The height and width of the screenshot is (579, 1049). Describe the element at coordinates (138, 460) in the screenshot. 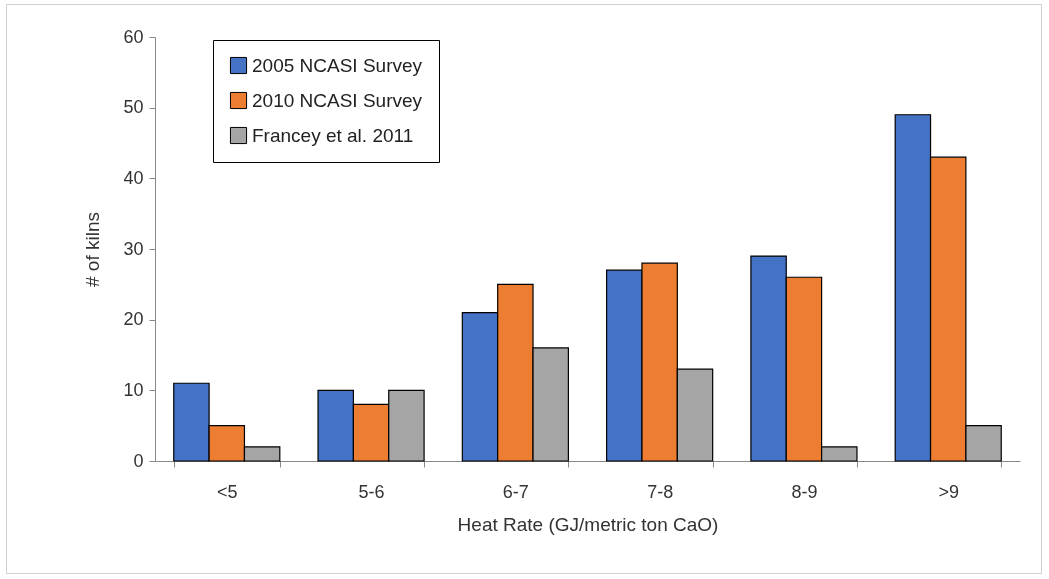

I see `y-tick-label: 0` at that location.